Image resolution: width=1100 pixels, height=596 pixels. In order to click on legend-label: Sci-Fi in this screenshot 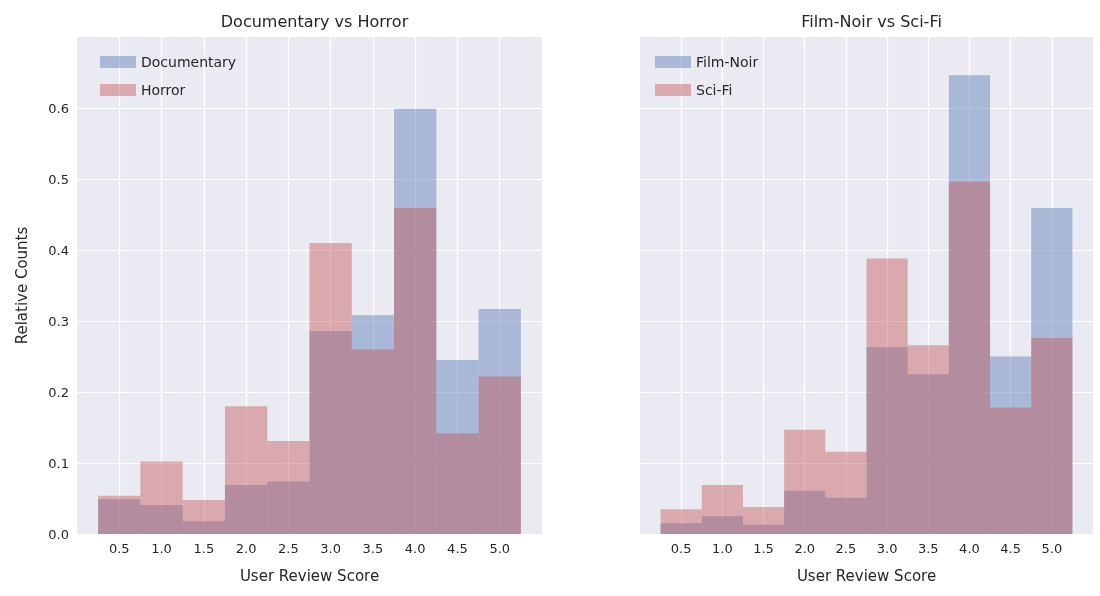, I will do `click(714, 90)`.